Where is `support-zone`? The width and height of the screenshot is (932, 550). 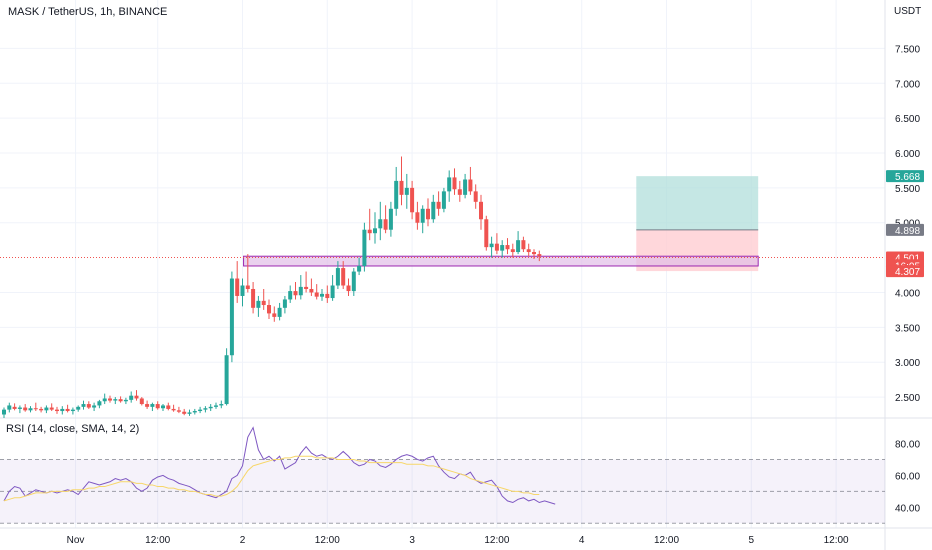 support-zone is located at coordinates (501, 261).